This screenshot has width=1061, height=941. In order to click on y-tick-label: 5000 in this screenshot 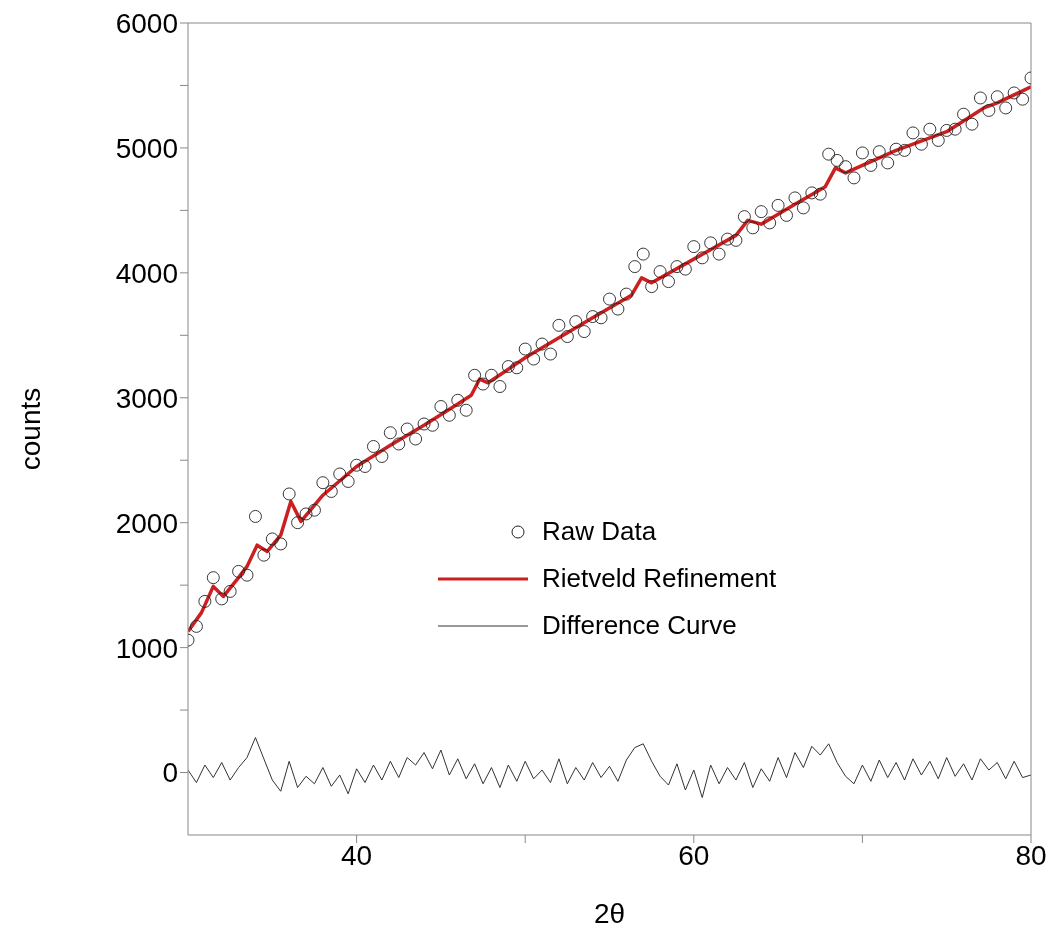, I will do `click(146, 148)`.